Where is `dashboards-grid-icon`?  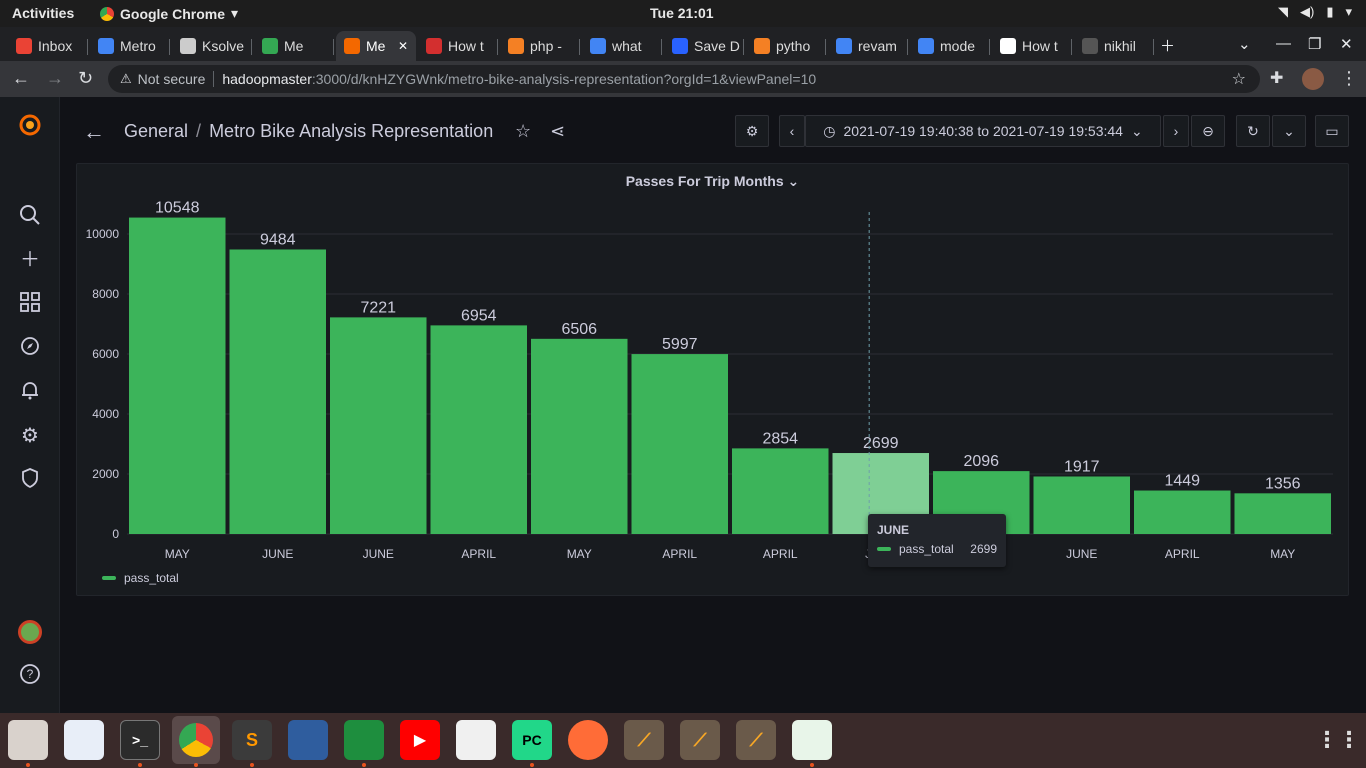
dashboards-grid-icon is located at coordinates (30, 304).